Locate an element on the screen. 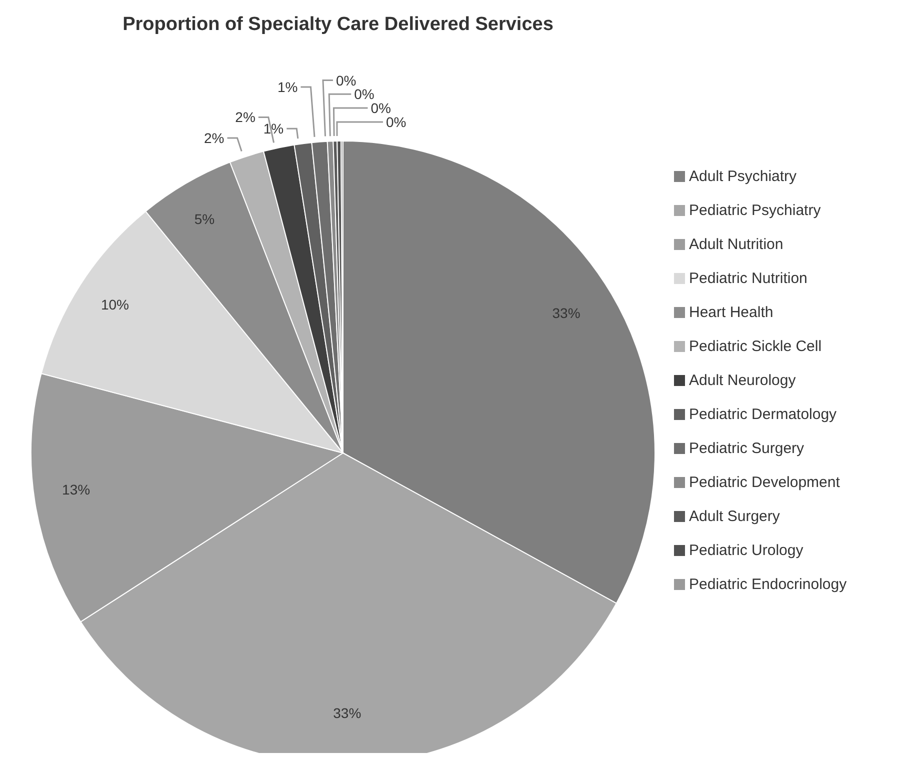 The height and width of the screenshot is (761, 904). legend-label: Pediatric Urology is located at coordinates (746, 550).